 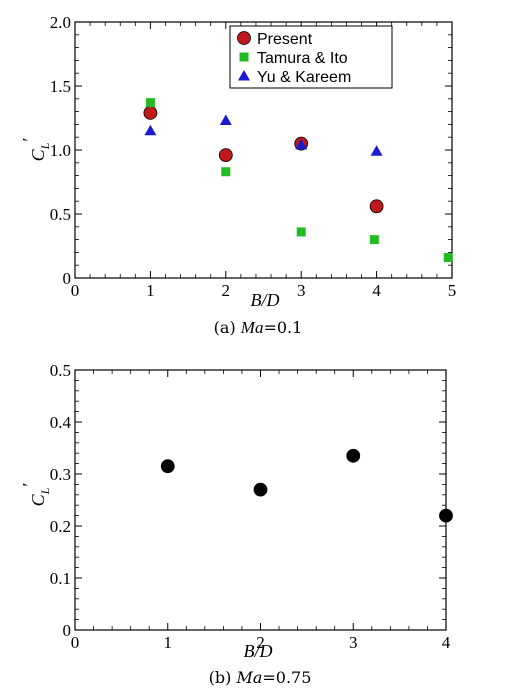 I want to click on y-tick-label: 0.2, so click(x=60, y=526).